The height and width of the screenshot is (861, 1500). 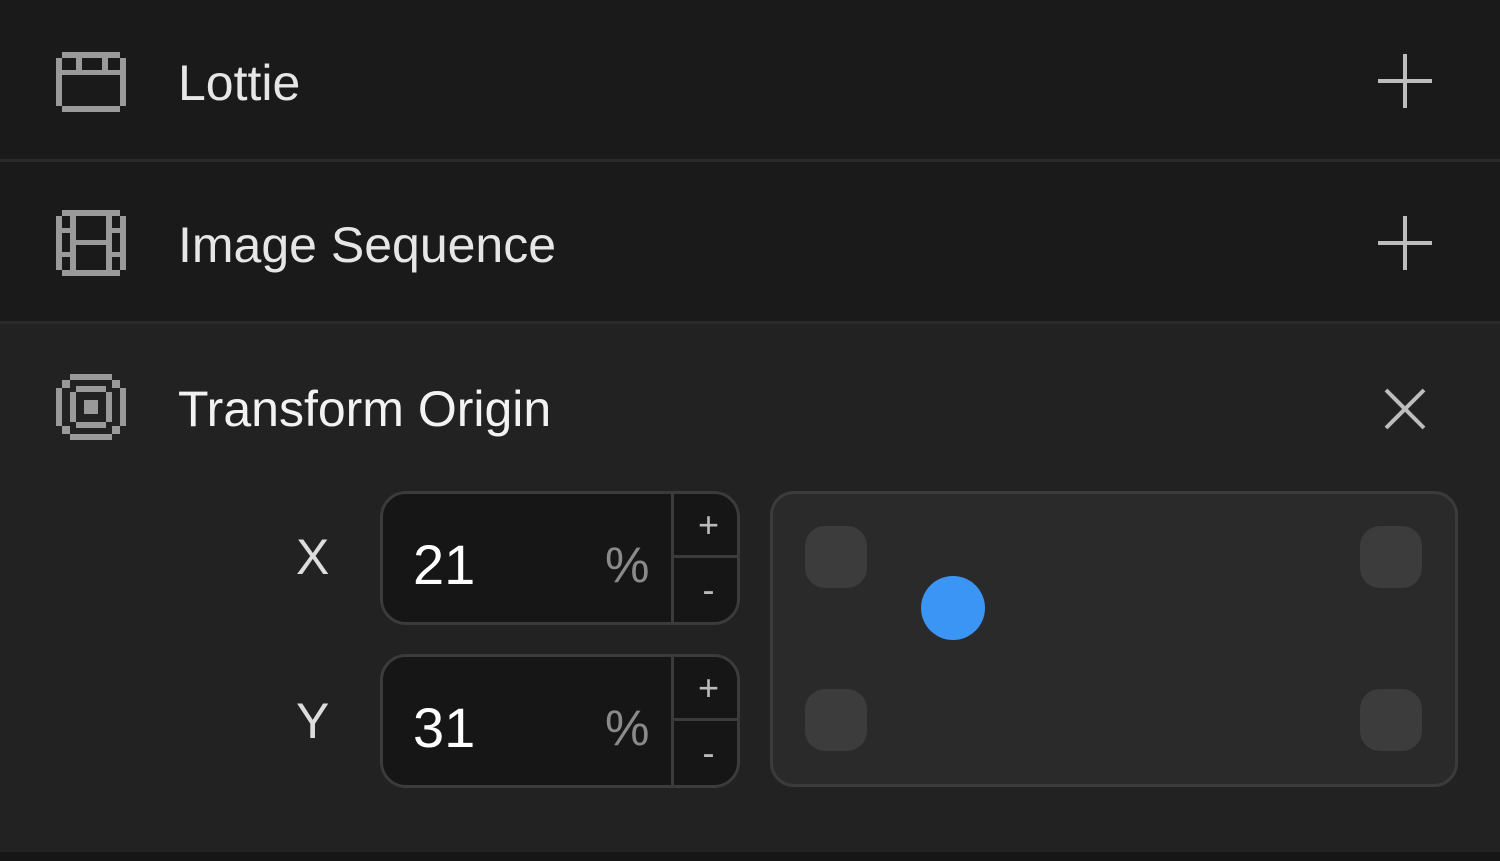 I want to click on row-label: Image Sequence, so click(x=367, y=245).